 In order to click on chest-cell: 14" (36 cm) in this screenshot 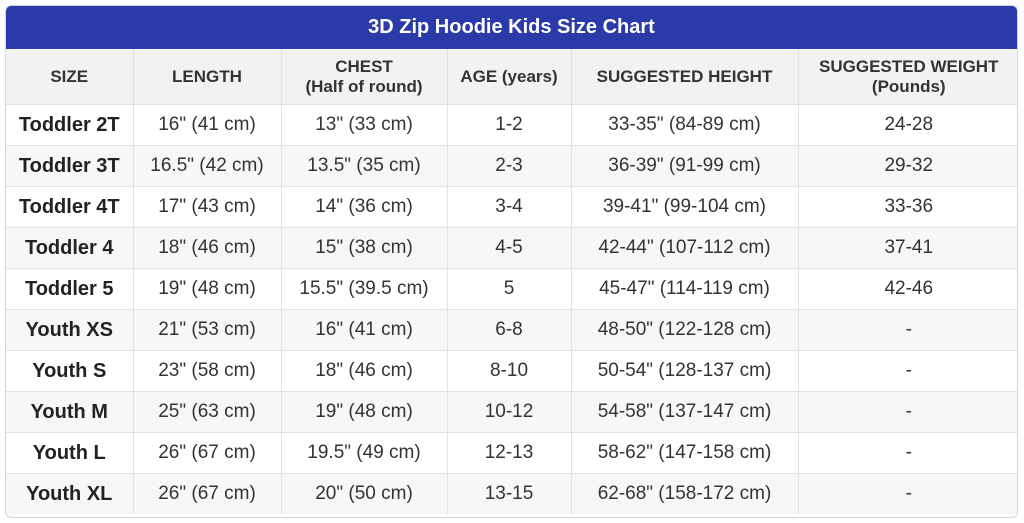, I will do `click(364, 207)`.